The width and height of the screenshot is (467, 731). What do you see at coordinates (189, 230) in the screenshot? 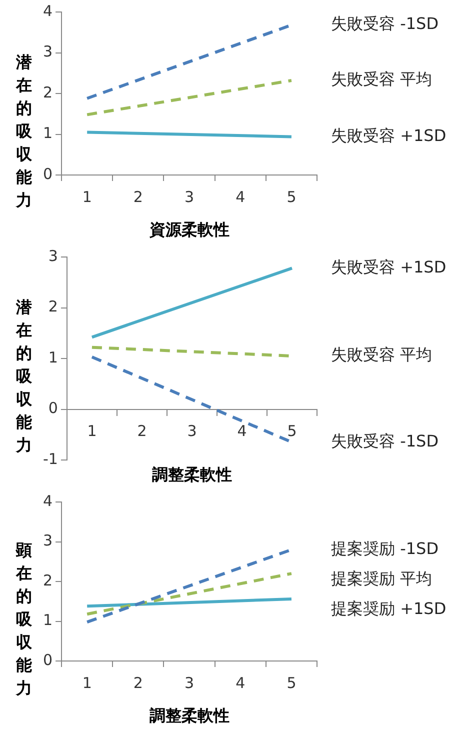
I see `x-axis-title: 資源柔軟性` at bounding box center [189, 230].